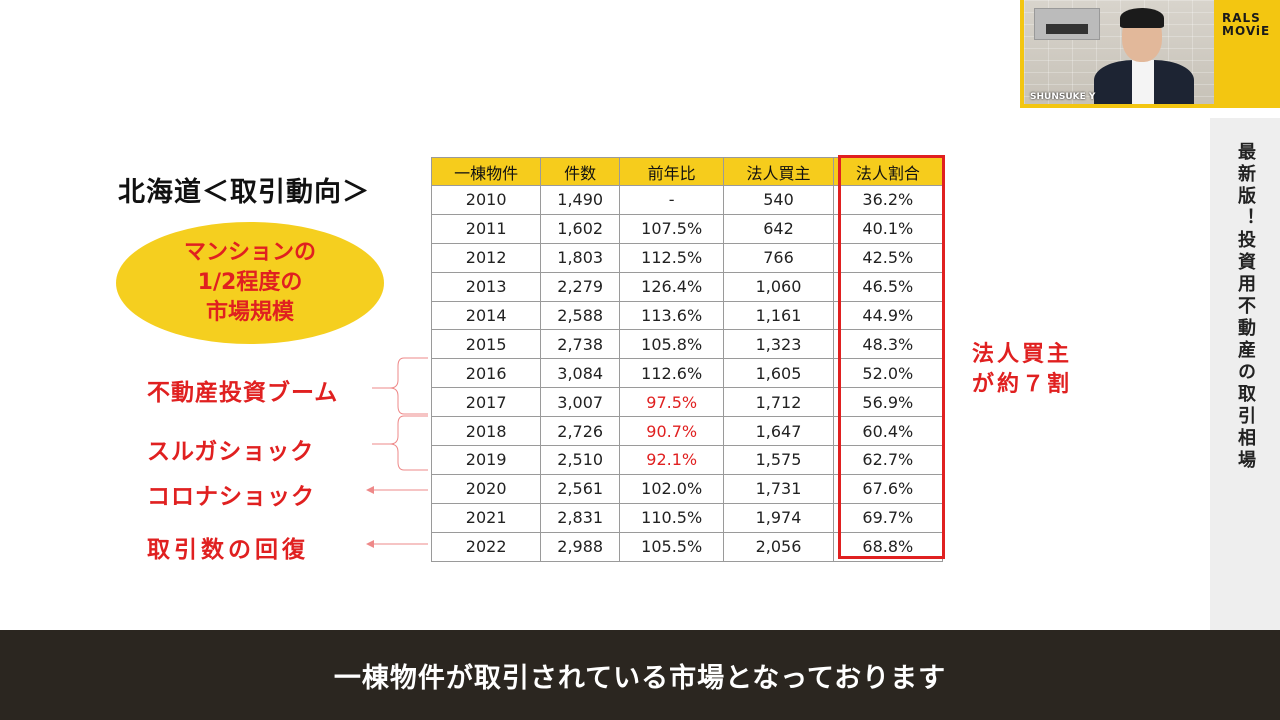 Image resolution: width=1280 pixels, height=720 pixels. I want to click on table-row: 2015 2,738 105.8% 1,323 48.3%, so click(687, 344).